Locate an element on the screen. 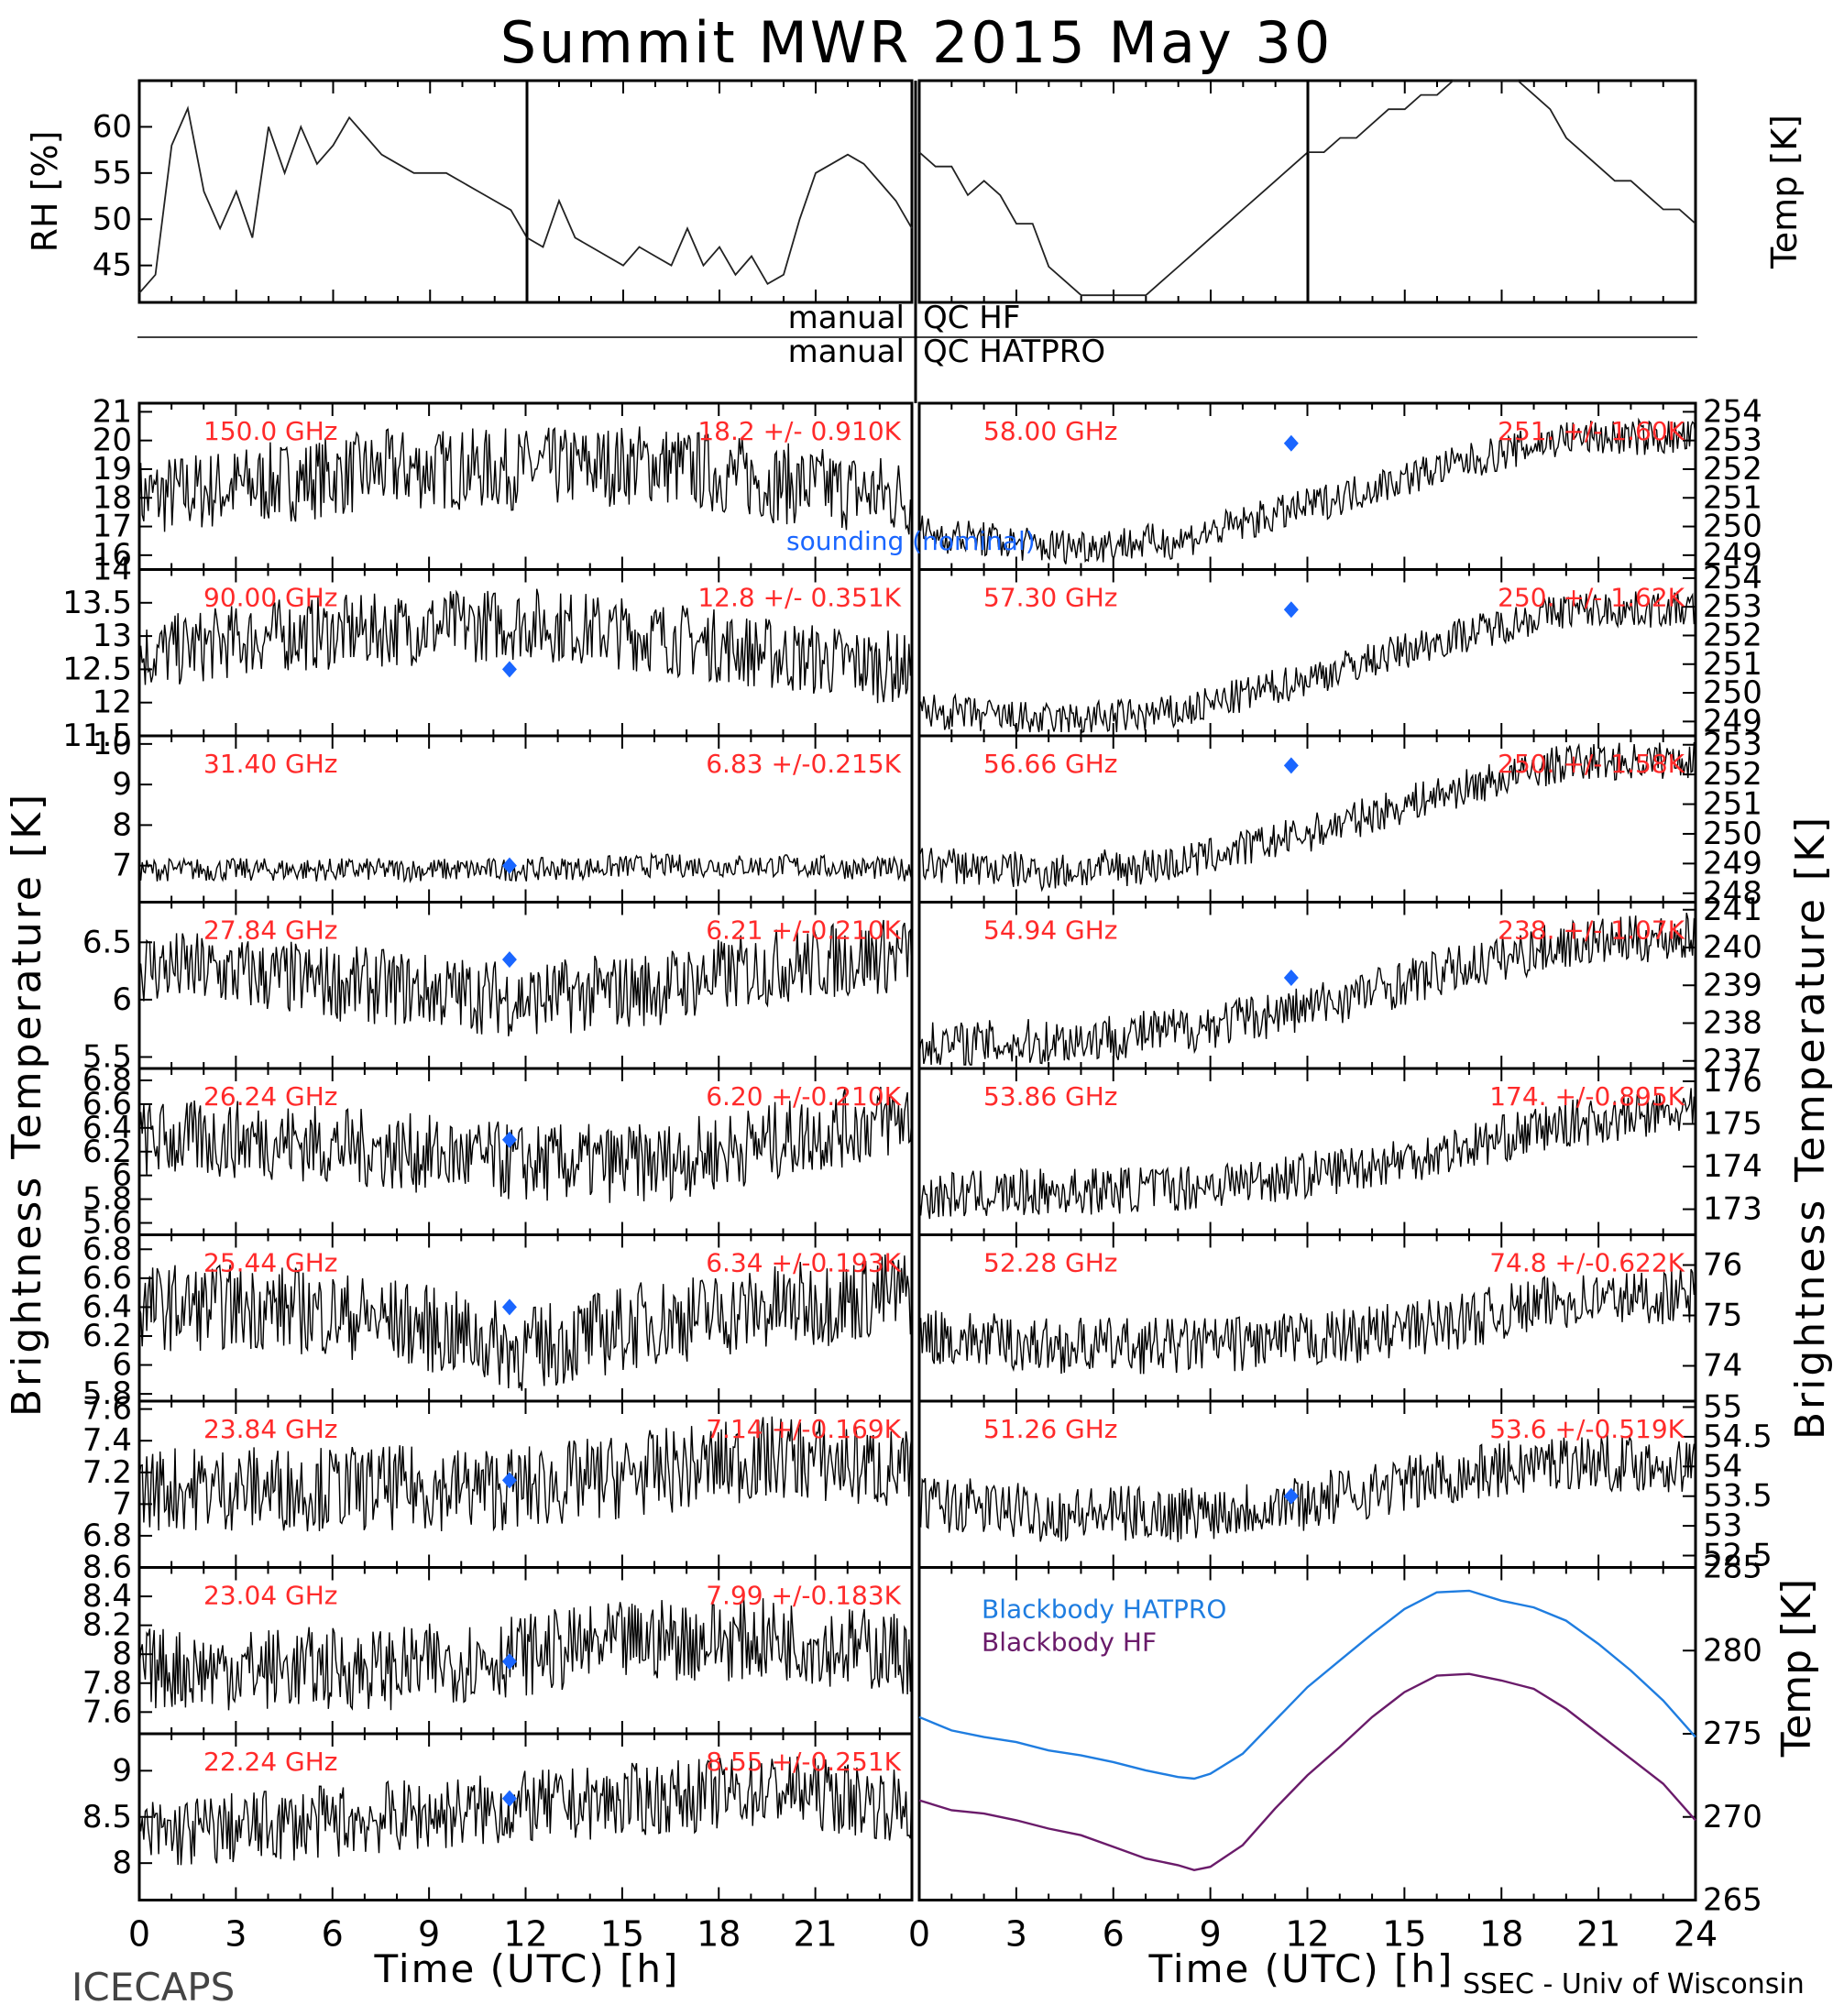 Image resolution: width=1833 pixels, height=2016 pixels. left-panel-5-sounding-marker is located at coordinates (509, 1307).